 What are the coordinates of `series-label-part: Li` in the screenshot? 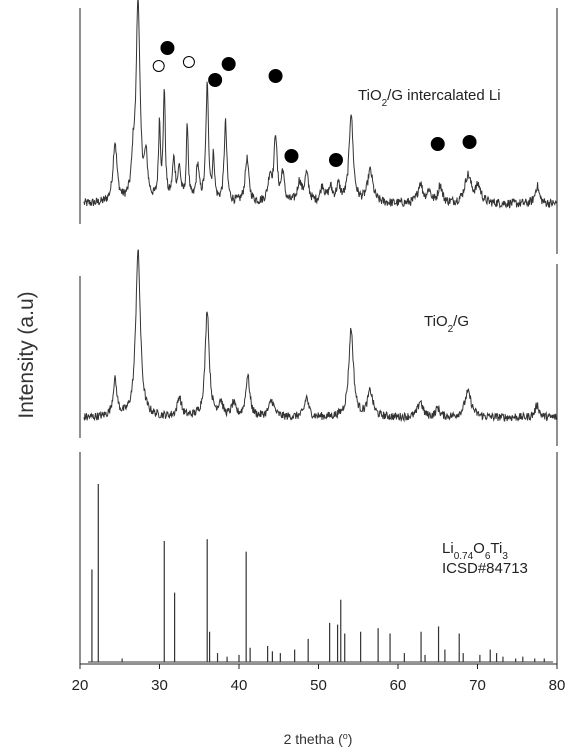 It's located at (448, 548).